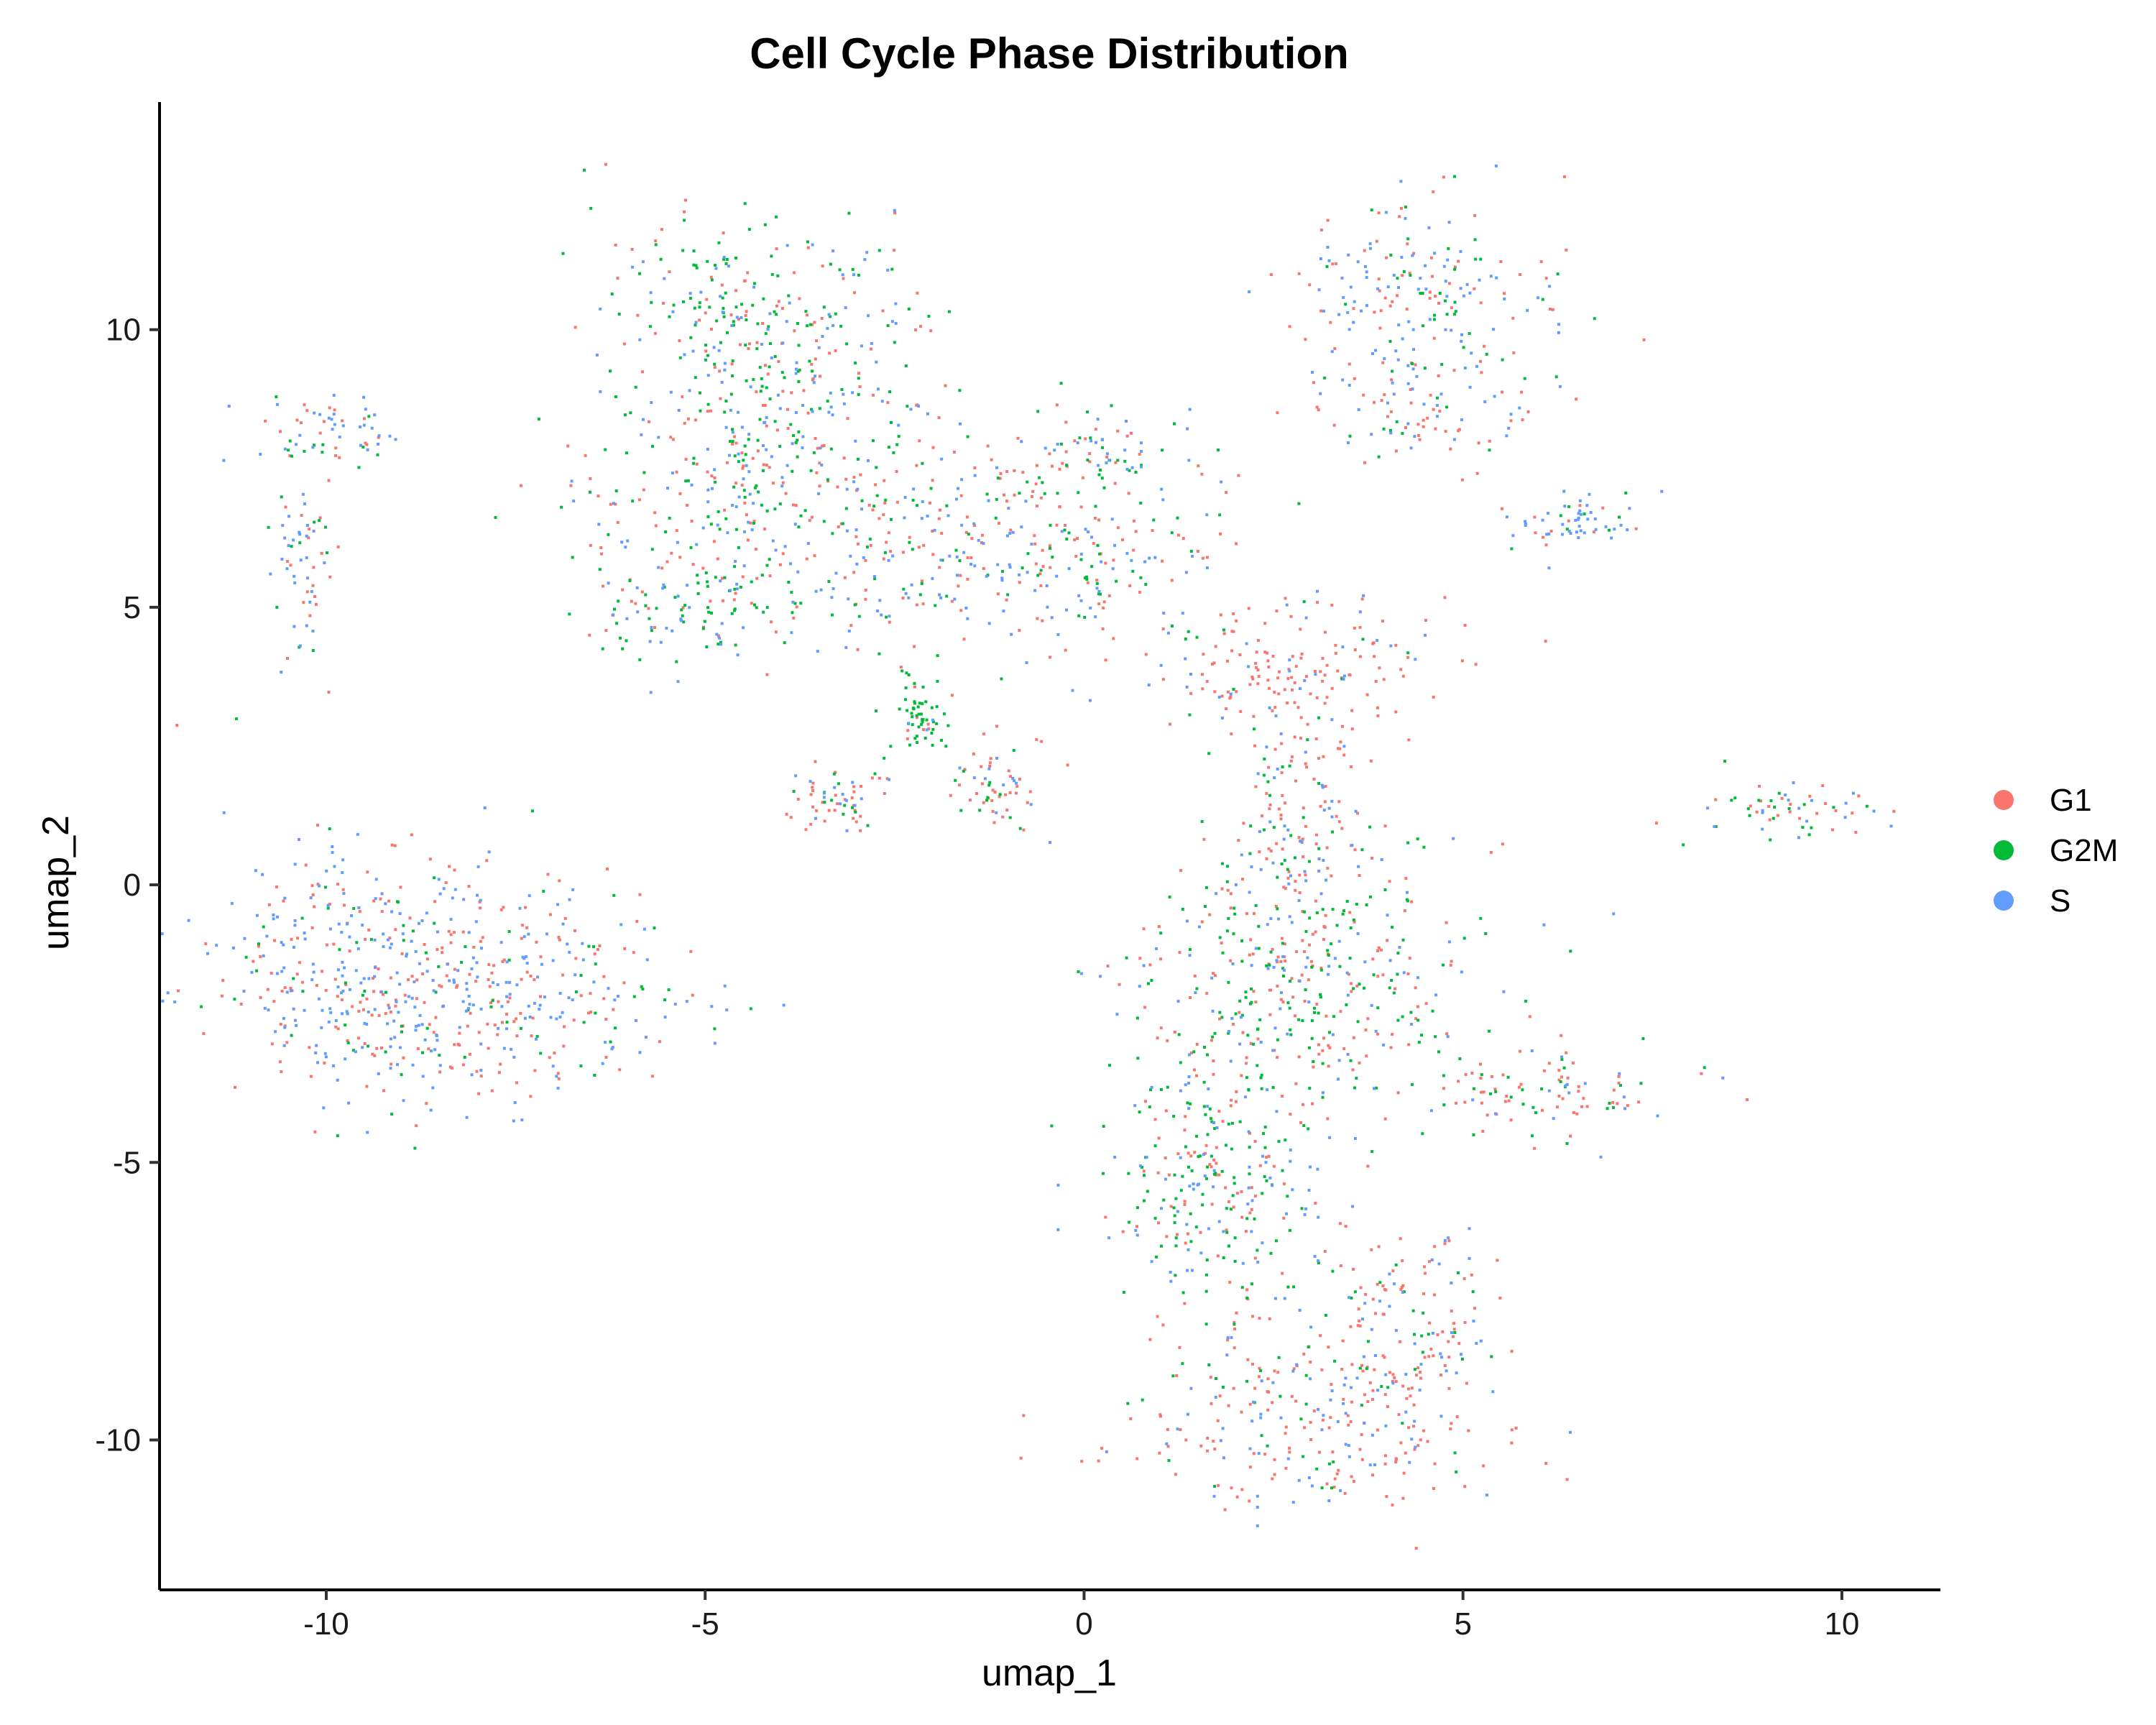 This screenshot has height=1725, width=2156. Describe the element at coordinates (1462, 1624) in the screenshot. I see `x-tick-label: 5` at that location.